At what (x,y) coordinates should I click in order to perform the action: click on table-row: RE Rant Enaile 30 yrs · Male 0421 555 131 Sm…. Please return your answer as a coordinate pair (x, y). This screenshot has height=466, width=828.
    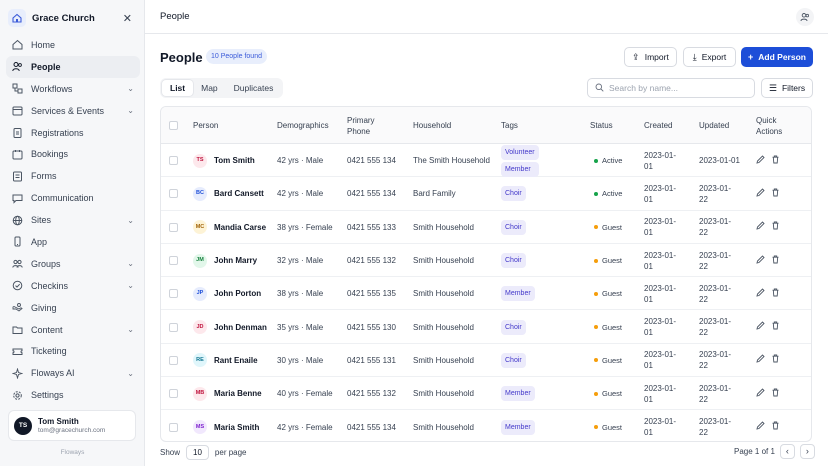
    Looking at the image, I should click on (486, 361).